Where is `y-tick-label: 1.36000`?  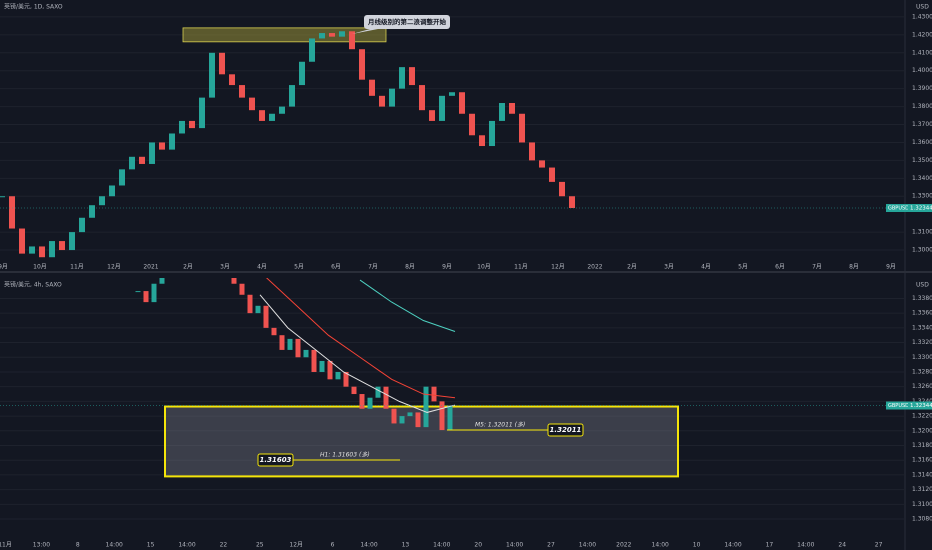
y-tick-label: 1.36000 is located at coordinates (922, 142).